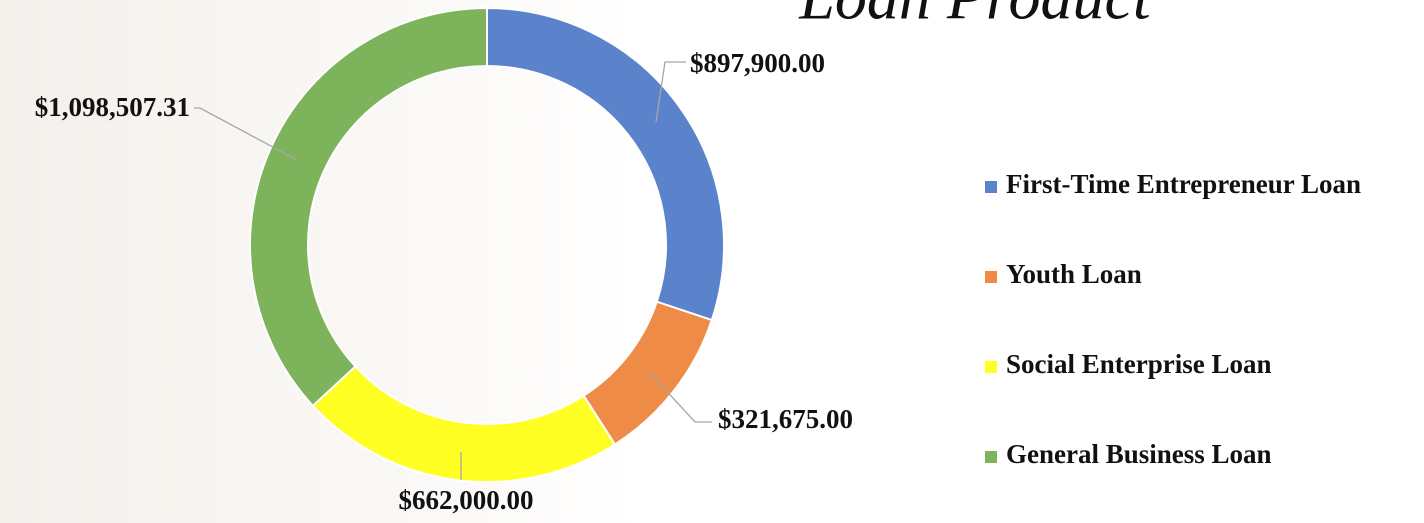 This screenshot has height=523, width=1424. Describe the element at coordinates (1074, 274) in the screenshot. I see `legend-label: Youth Loan` at that location.